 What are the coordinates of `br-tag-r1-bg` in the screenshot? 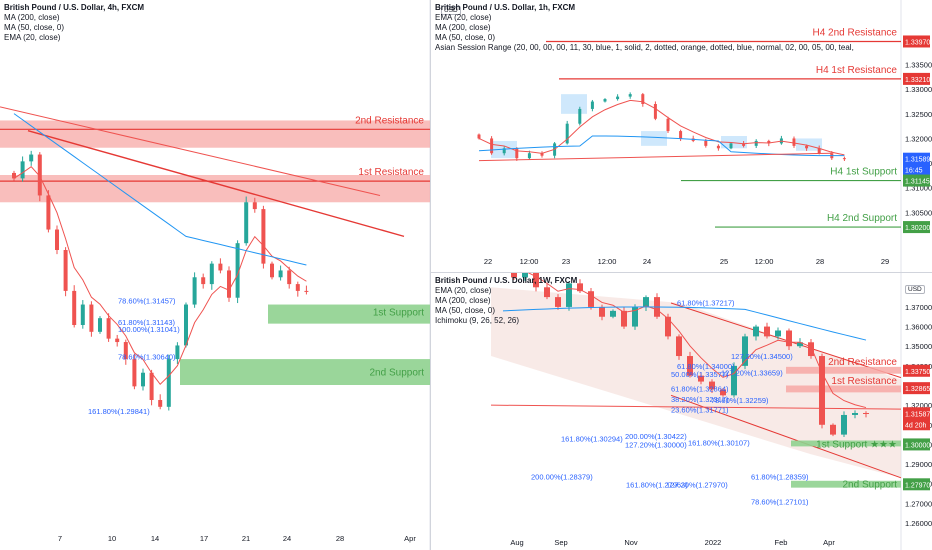 It's located at (916, 388).